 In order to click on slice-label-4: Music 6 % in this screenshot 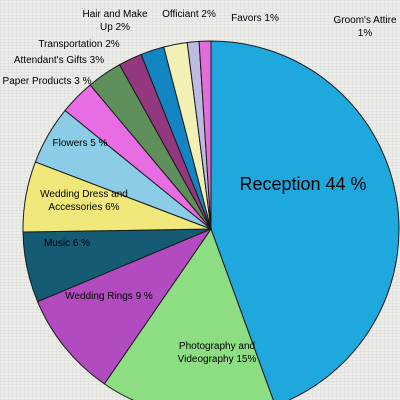, I will do `click(67, 243)`.